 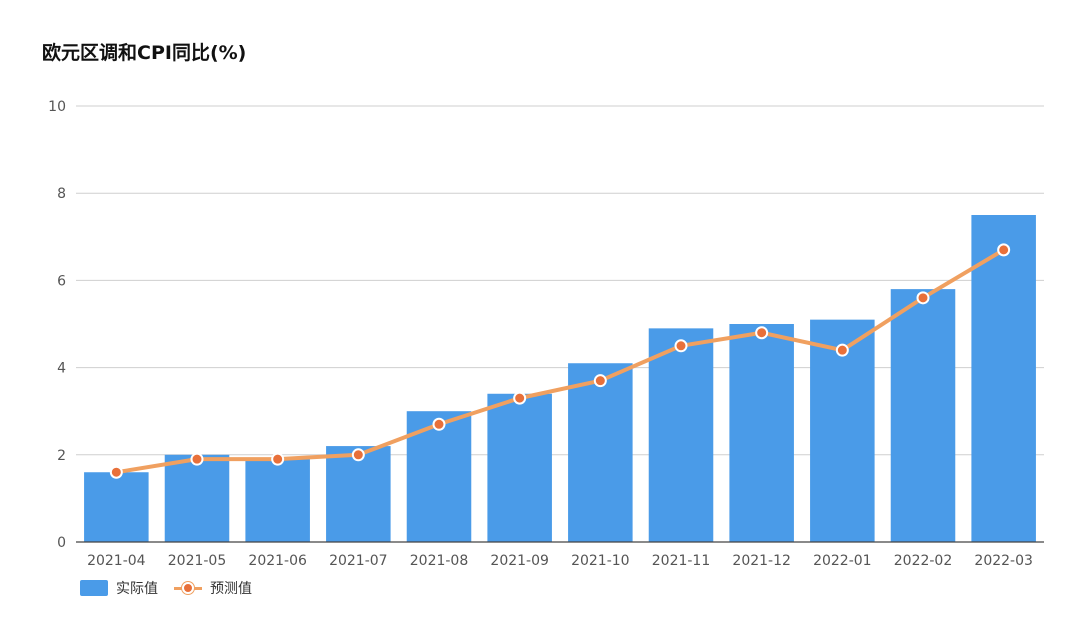 What do you see at coordinates (116, 561) in the screenshot?
I see `x-tick-label: 2021-04` at bounding box center [116, 561].